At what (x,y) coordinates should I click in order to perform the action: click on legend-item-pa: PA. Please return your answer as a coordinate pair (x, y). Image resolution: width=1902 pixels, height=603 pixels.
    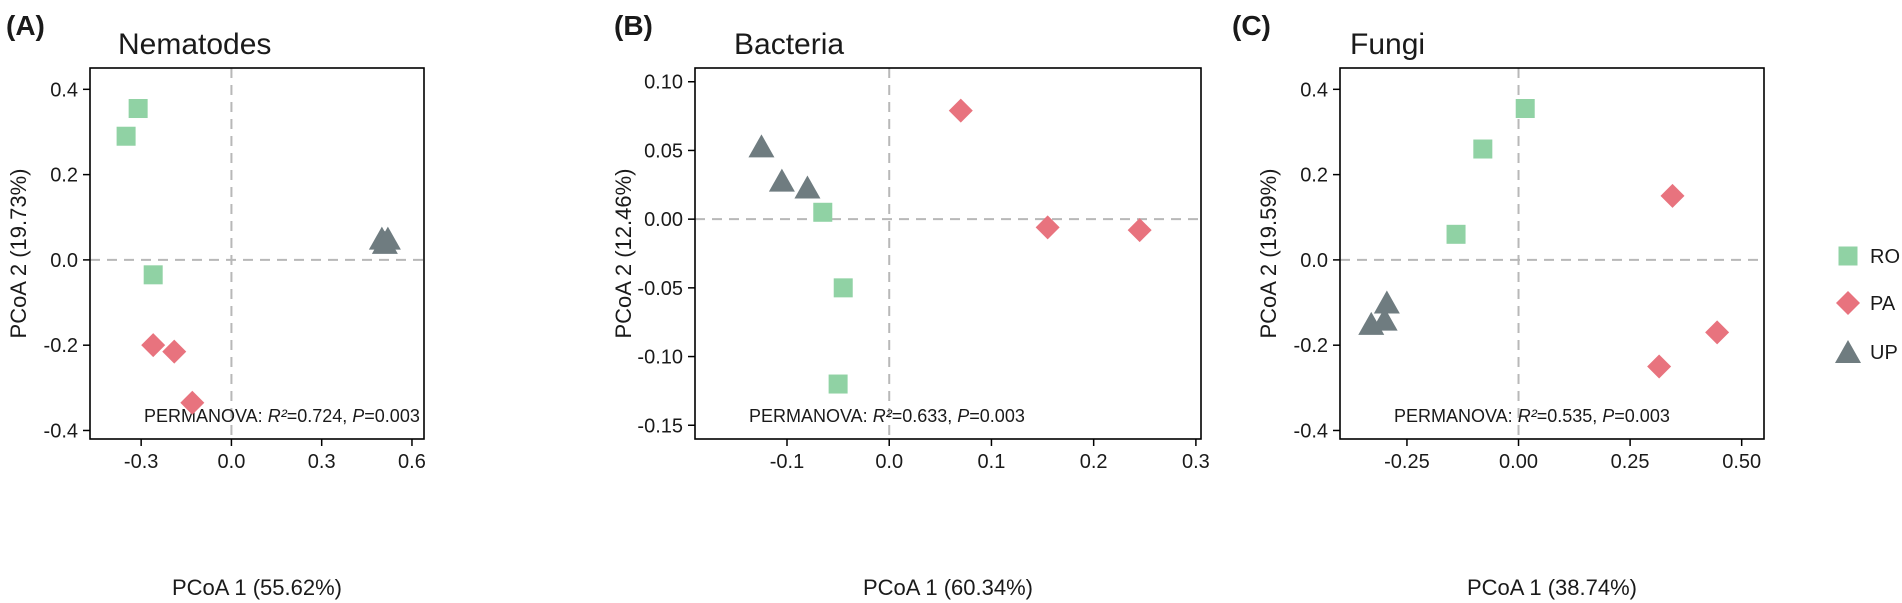
    Looking at the image, I should click on (1866, 303).